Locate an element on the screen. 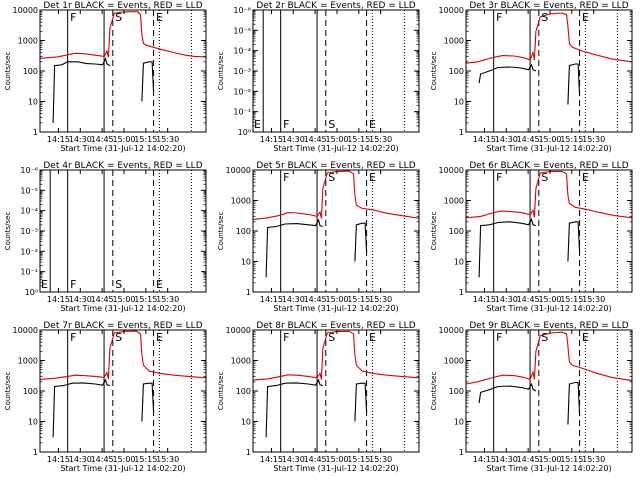 This screenshot has width=640, height=480. chart-title: Det 3r BLACK = Events, RED = LLD is located at coordinates (548, 6).